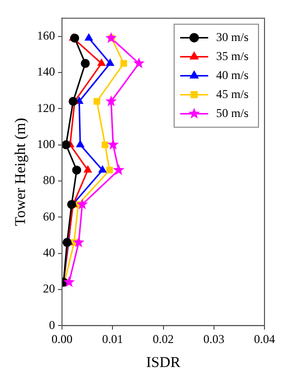 Image resolution: width=286 pixels, height=384 pixels. I want to click on legend-label: 35 m/s, so click(232, 55).